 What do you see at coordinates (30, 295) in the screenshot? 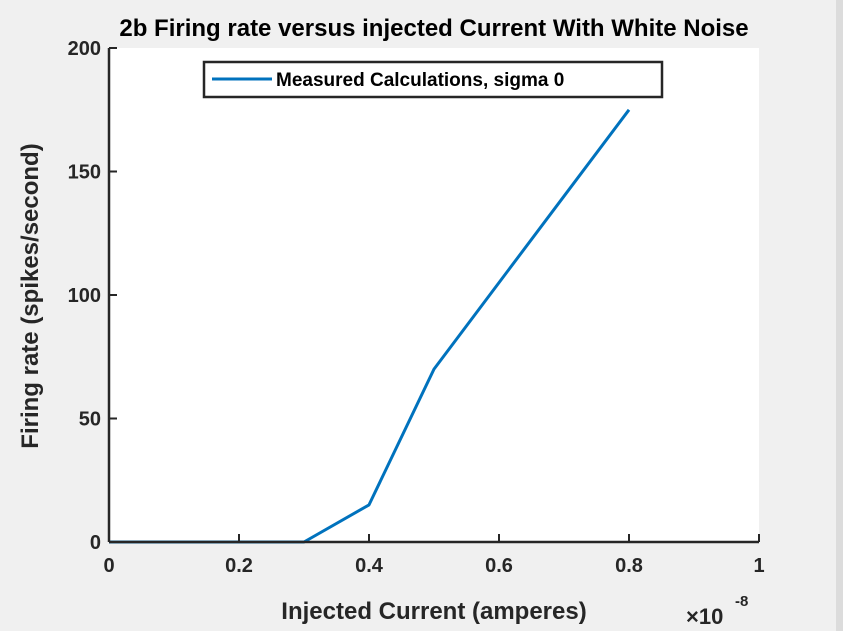
I see `y-axis-label: Firing rate (spikes/second)` at bounding box center [30, 295].